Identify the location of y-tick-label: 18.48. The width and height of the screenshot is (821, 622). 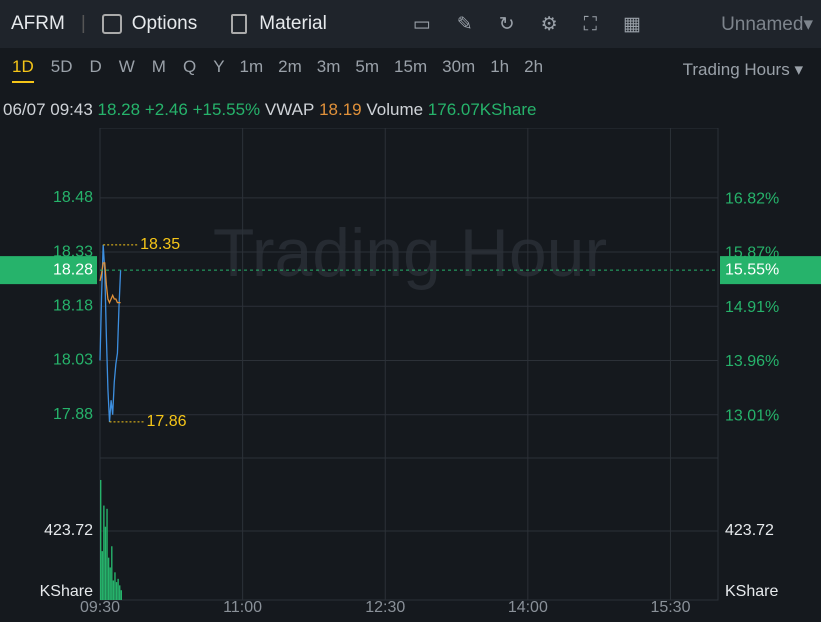
(73, 197).